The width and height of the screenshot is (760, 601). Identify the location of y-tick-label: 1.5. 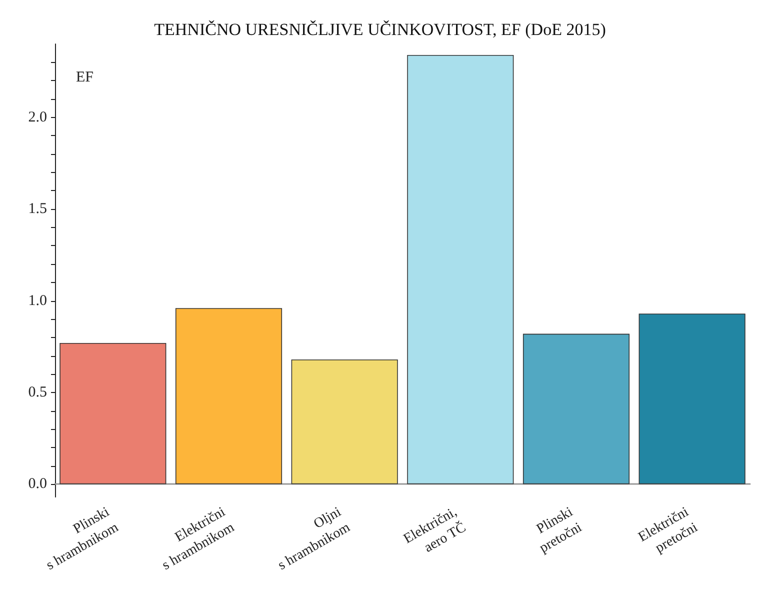
(37, 209).